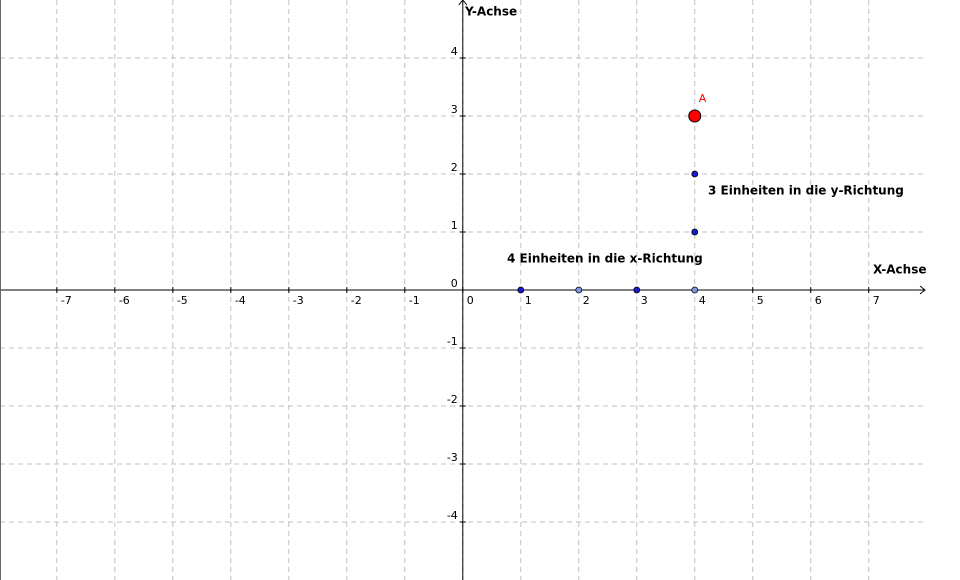 The width and height of the screenshot is (960, 580). I want to click on x-tick-label: 4, so click(702, 300).